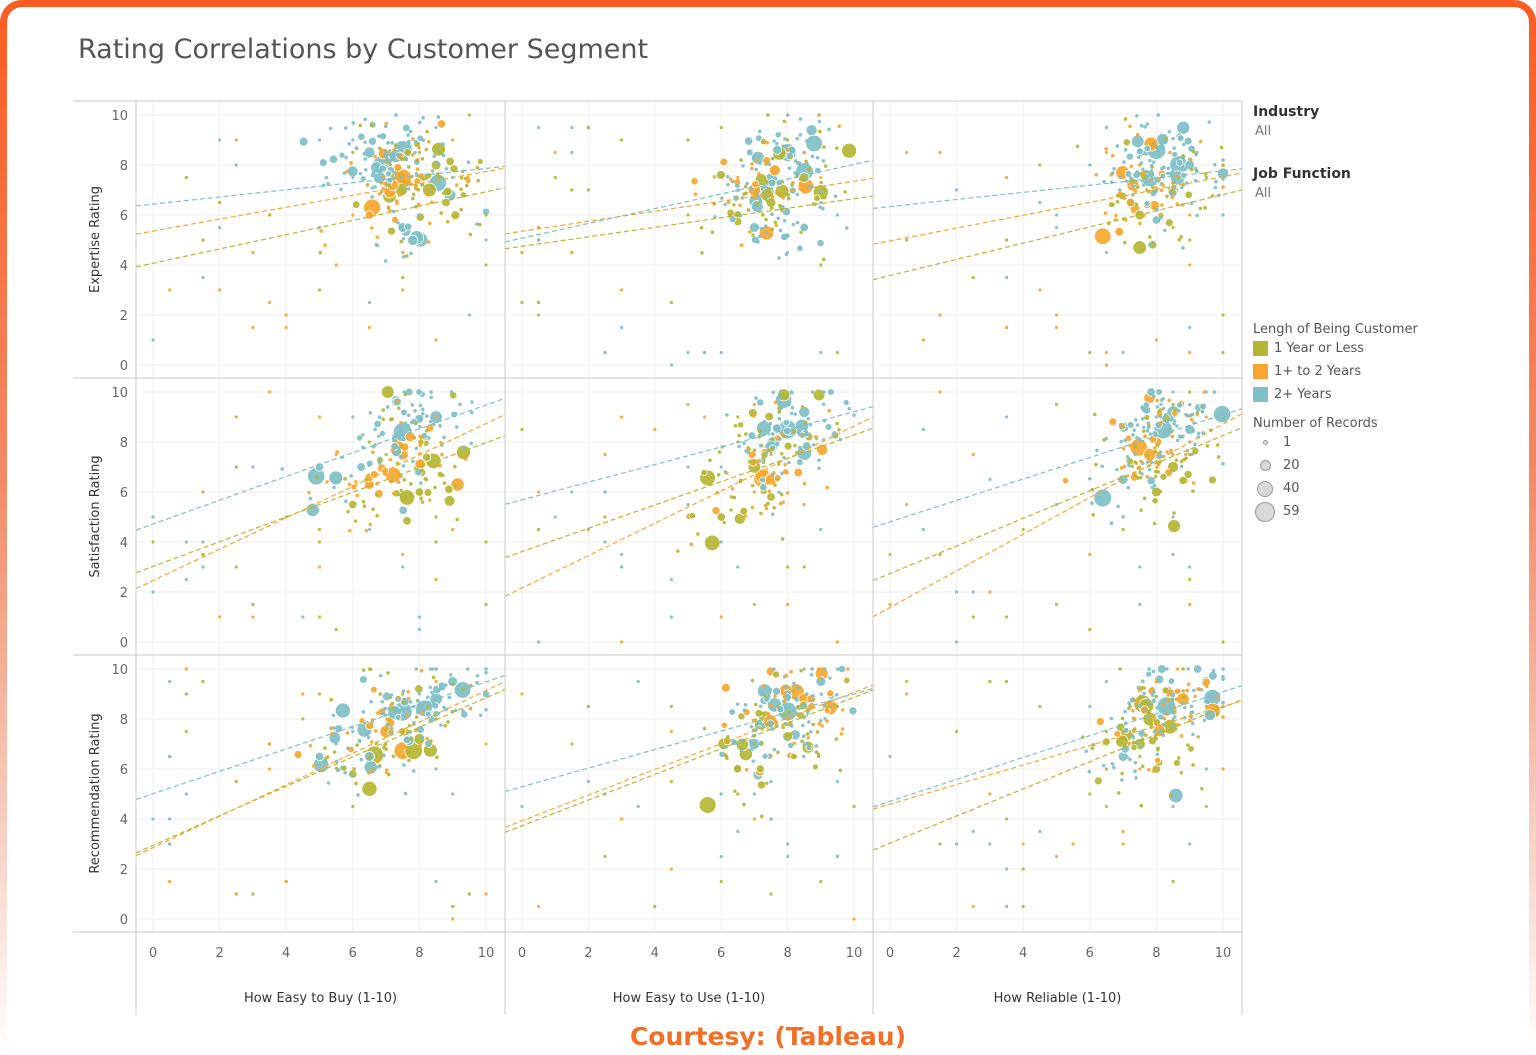 The image size is (1536, 1055). What do you see at coordinates (1388, 348) in the screenshot?
I see `legend-item-1-year-or-less: 1 Year or Less` at bounding box center [1388, 348].